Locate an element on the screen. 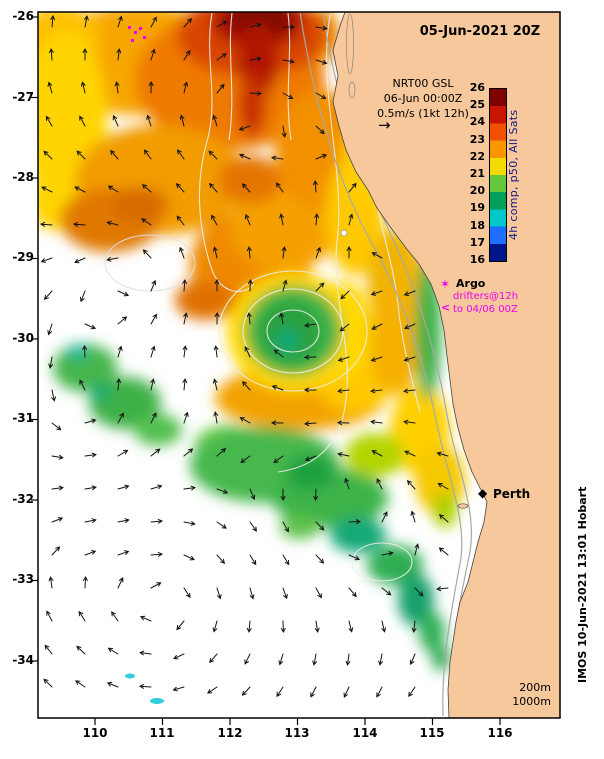 The height and width of the screenshot is (759, 604). depth-200m-label: 200m is located at coordinates (535, 687).